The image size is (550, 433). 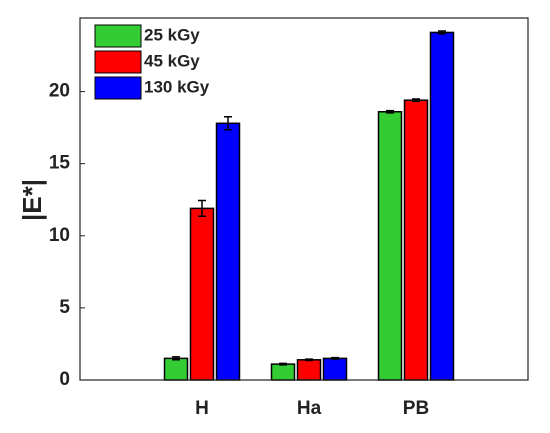 What do you see at coordinates (64, 307) in the screenshot?
I see `y-tick-label: 5` at bounding box center [64, 307].